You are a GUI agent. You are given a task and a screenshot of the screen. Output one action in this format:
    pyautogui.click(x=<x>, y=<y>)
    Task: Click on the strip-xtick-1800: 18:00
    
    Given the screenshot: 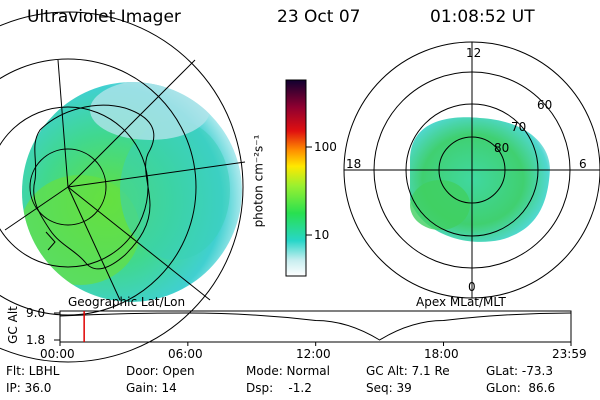 What is the action you would take?
    pyautogui.click(x=441, y=354)
    